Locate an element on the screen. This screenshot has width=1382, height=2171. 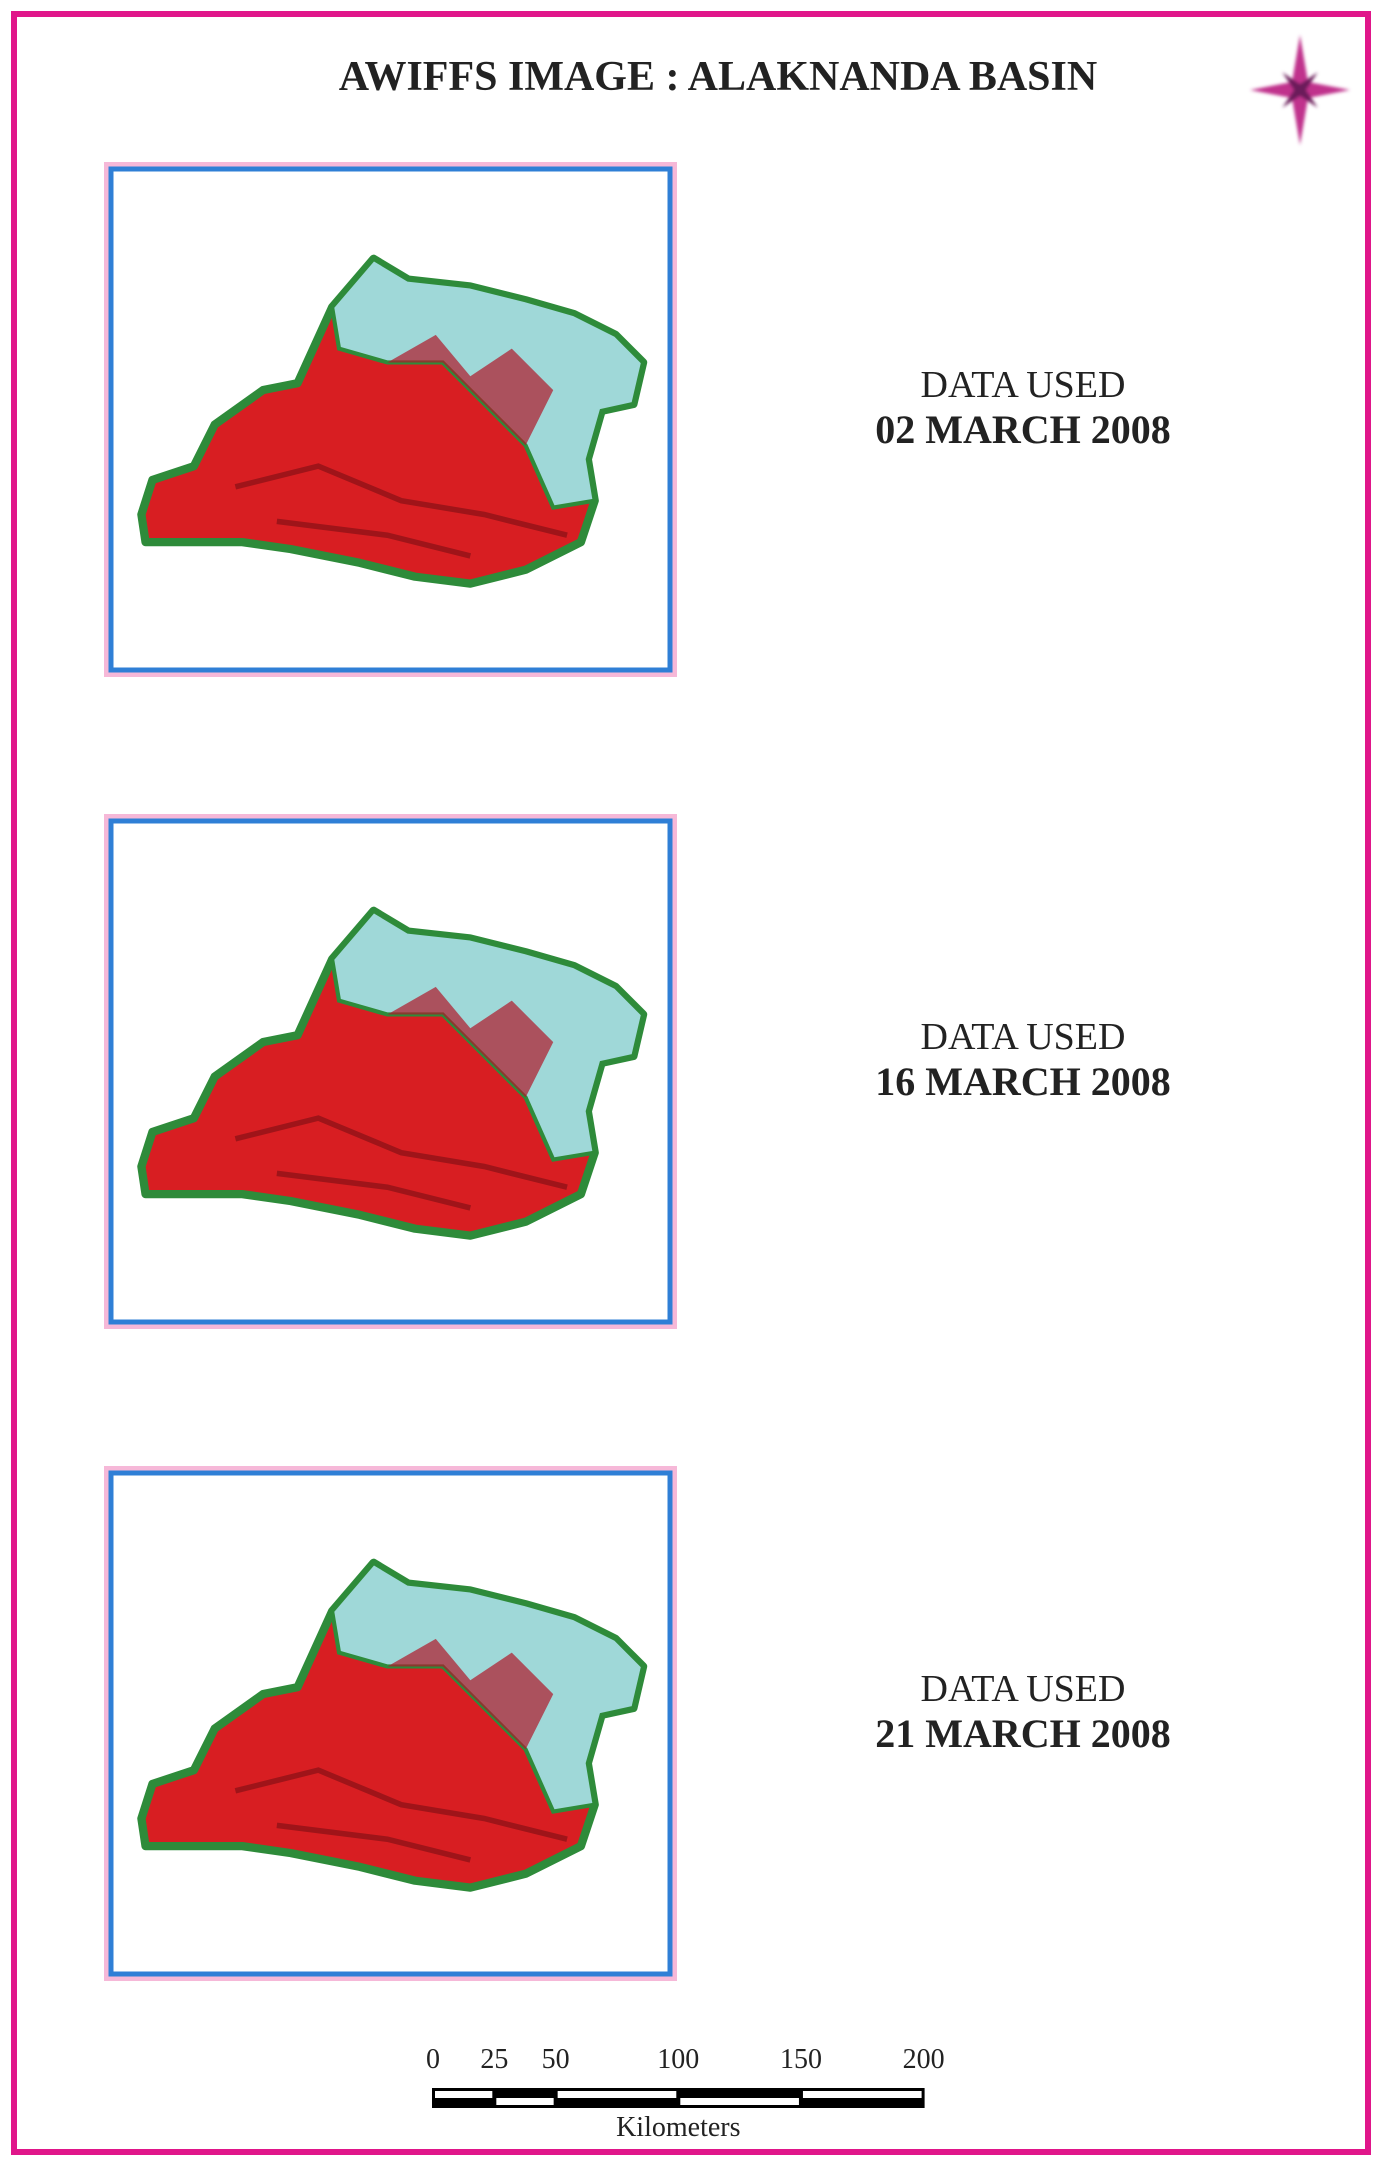
scale-tick-label: 0 is located at coordinates (433, 2059).